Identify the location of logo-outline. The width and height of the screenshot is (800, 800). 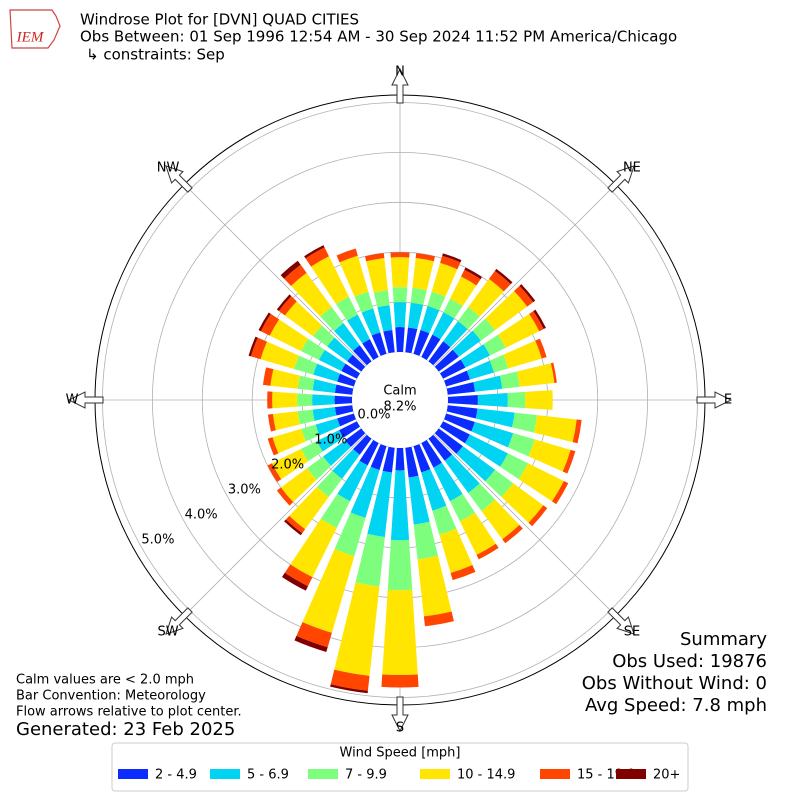
(35, 29).